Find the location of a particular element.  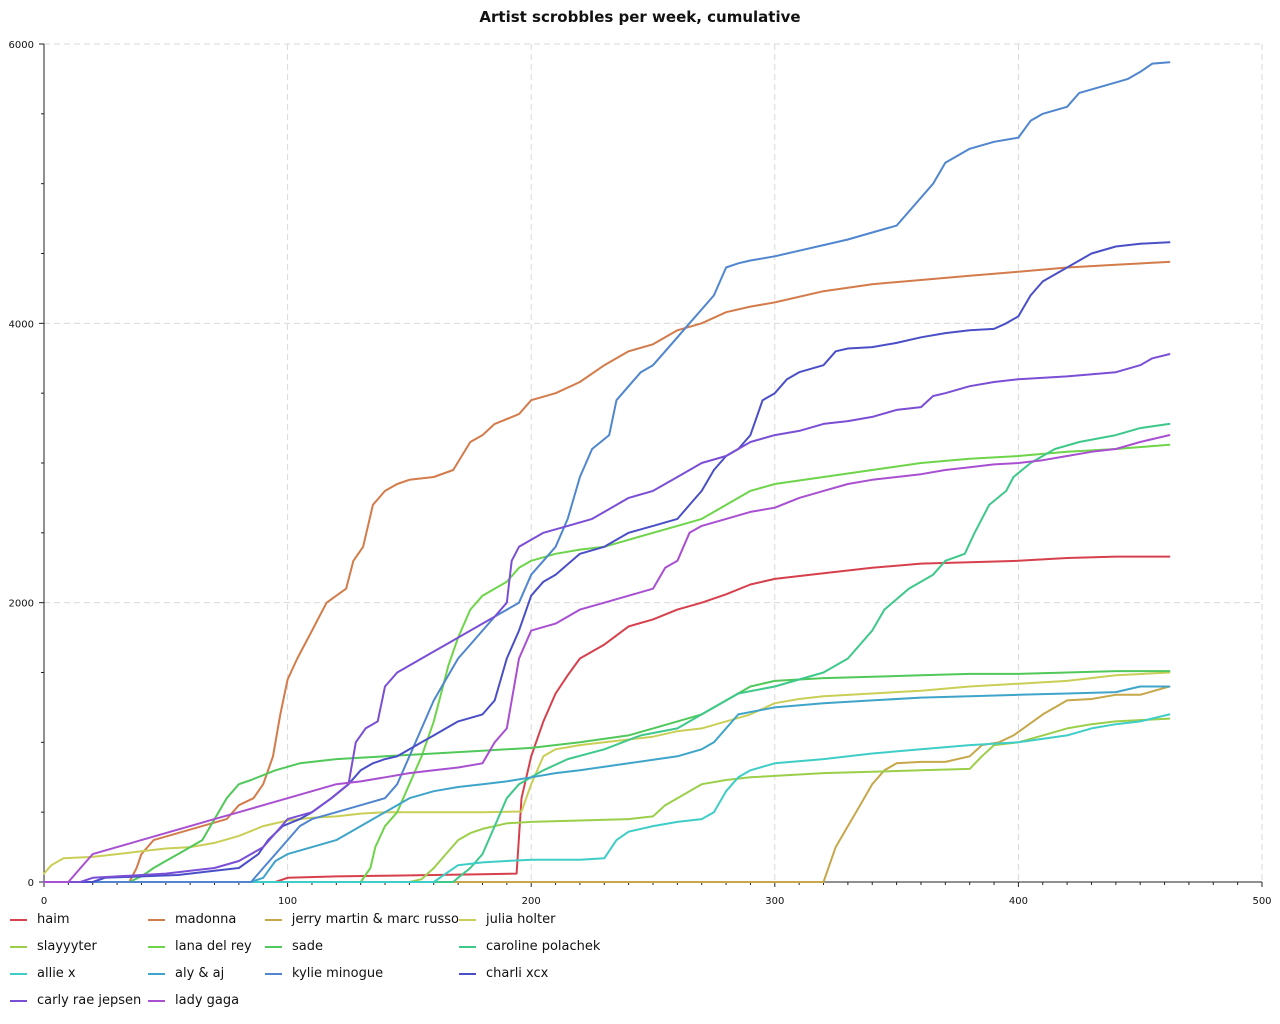

legend-item: kylie minogue is located at coordinates (362, 973).